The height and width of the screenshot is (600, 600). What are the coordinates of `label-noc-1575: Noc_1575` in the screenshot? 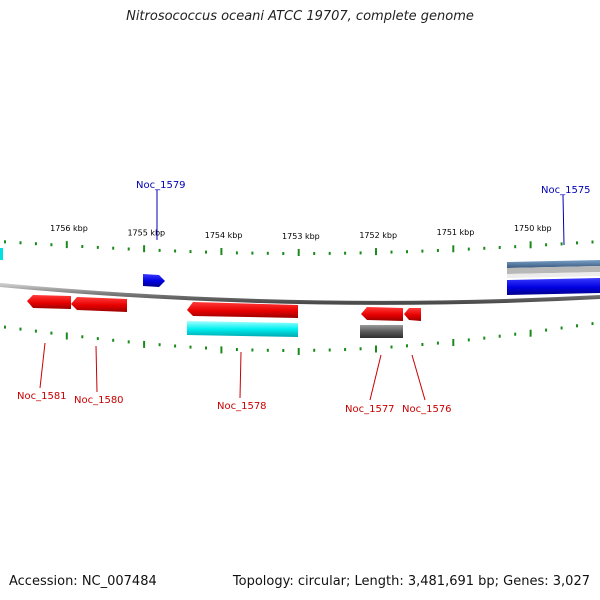 It's located at (566, 190).